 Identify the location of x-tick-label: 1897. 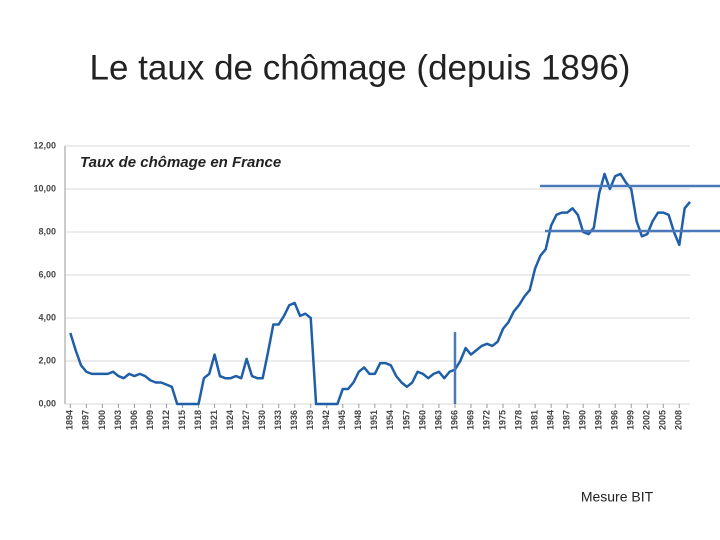
(86, 420).